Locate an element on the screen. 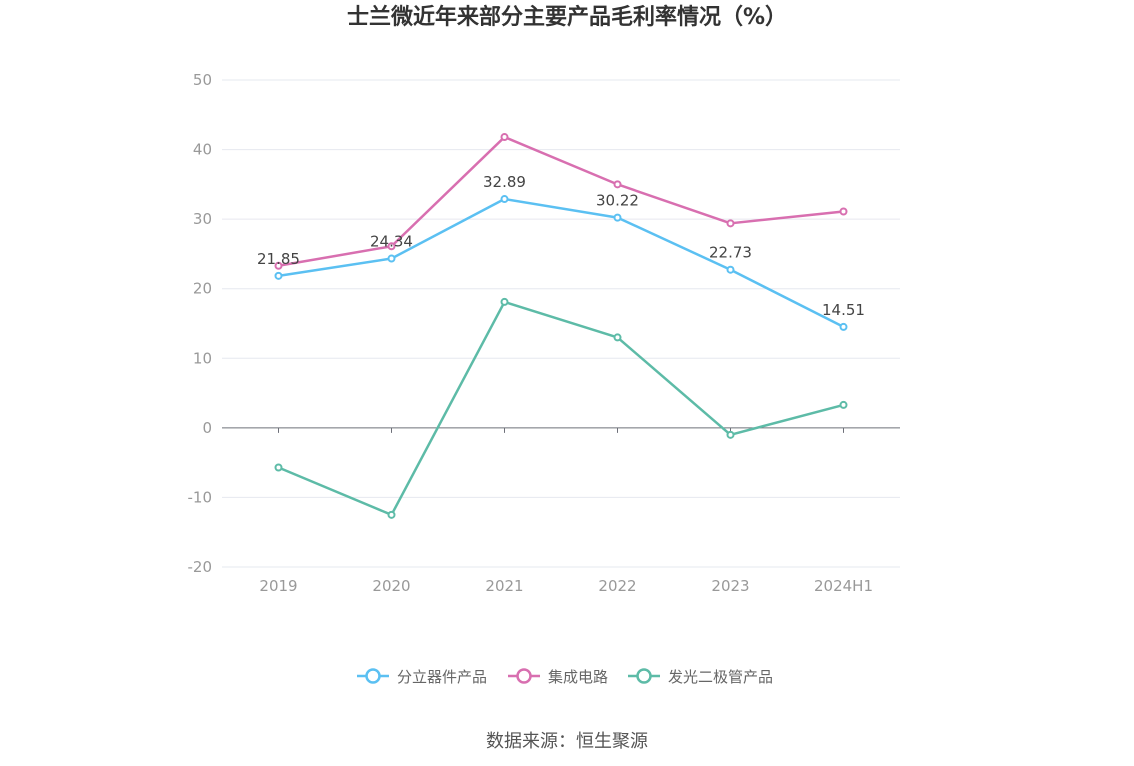  data-label: 30.22 is located at coordinates (617, 201).